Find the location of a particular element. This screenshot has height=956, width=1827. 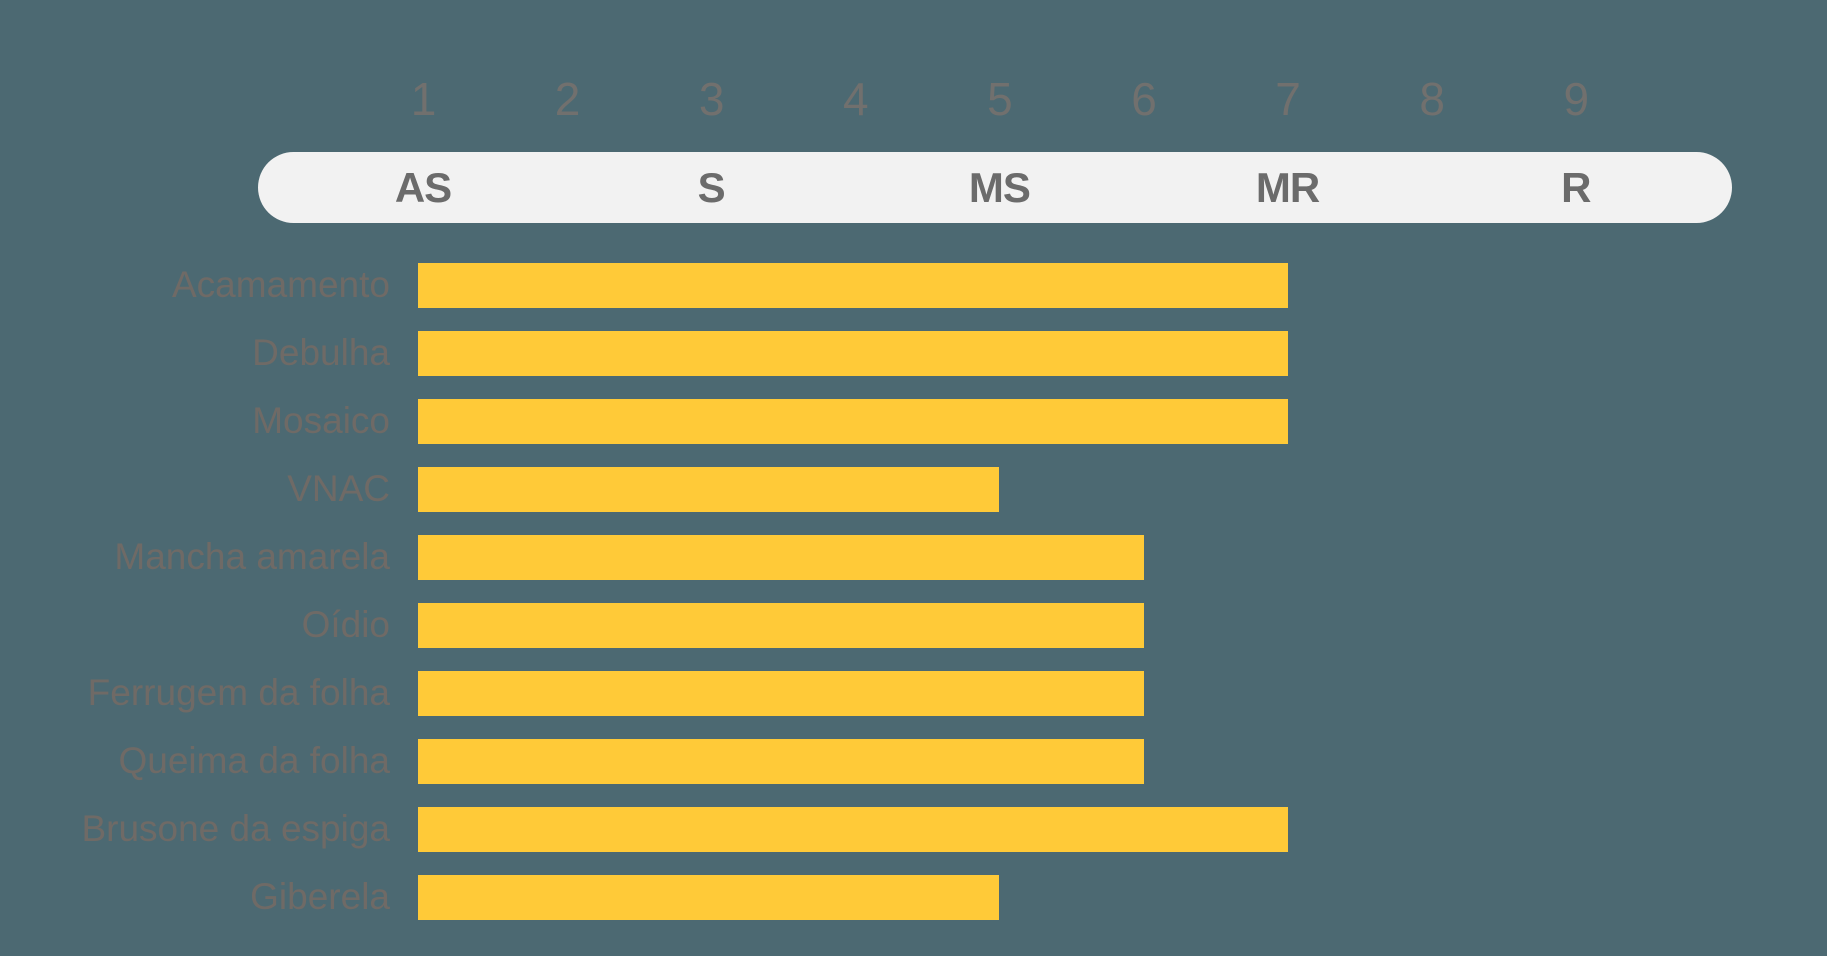

category-label: Queima da folha is located at coordinates (254, 760).